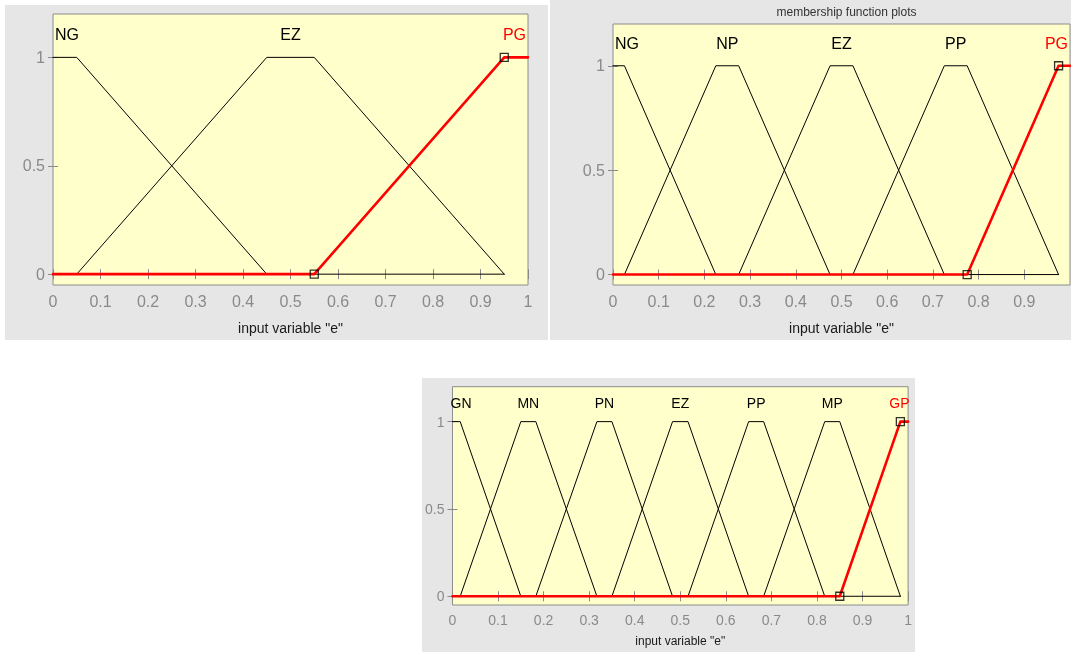  Describe the element at coordinates (727, 43) in the screenshot. I see `series-label: NP` at that location.